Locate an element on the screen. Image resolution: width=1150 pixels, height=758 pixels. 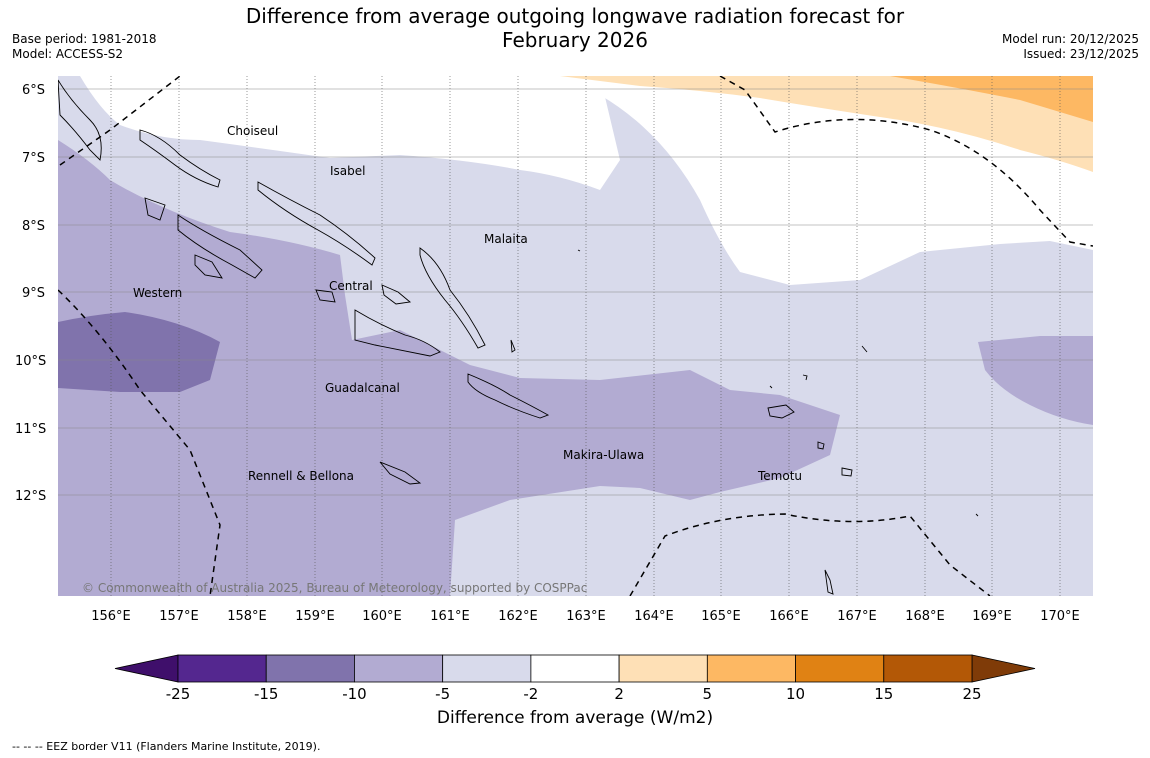
colorbar-tick-label: -2 is located at coordinates (530, 694).